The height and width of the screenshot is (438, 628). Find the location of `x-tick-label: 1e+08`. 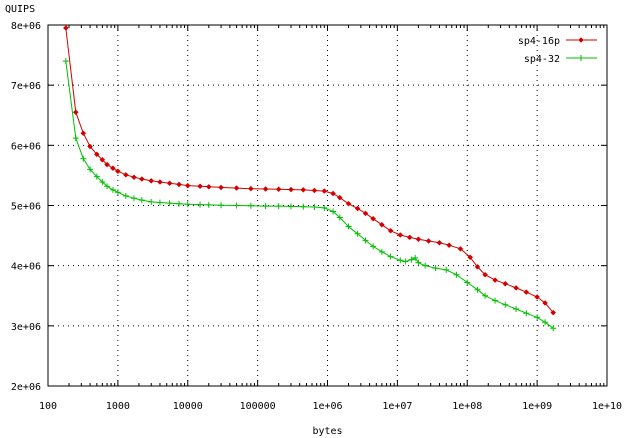

x-tick-label: 1e+08 is located at coordinates (467, 406).